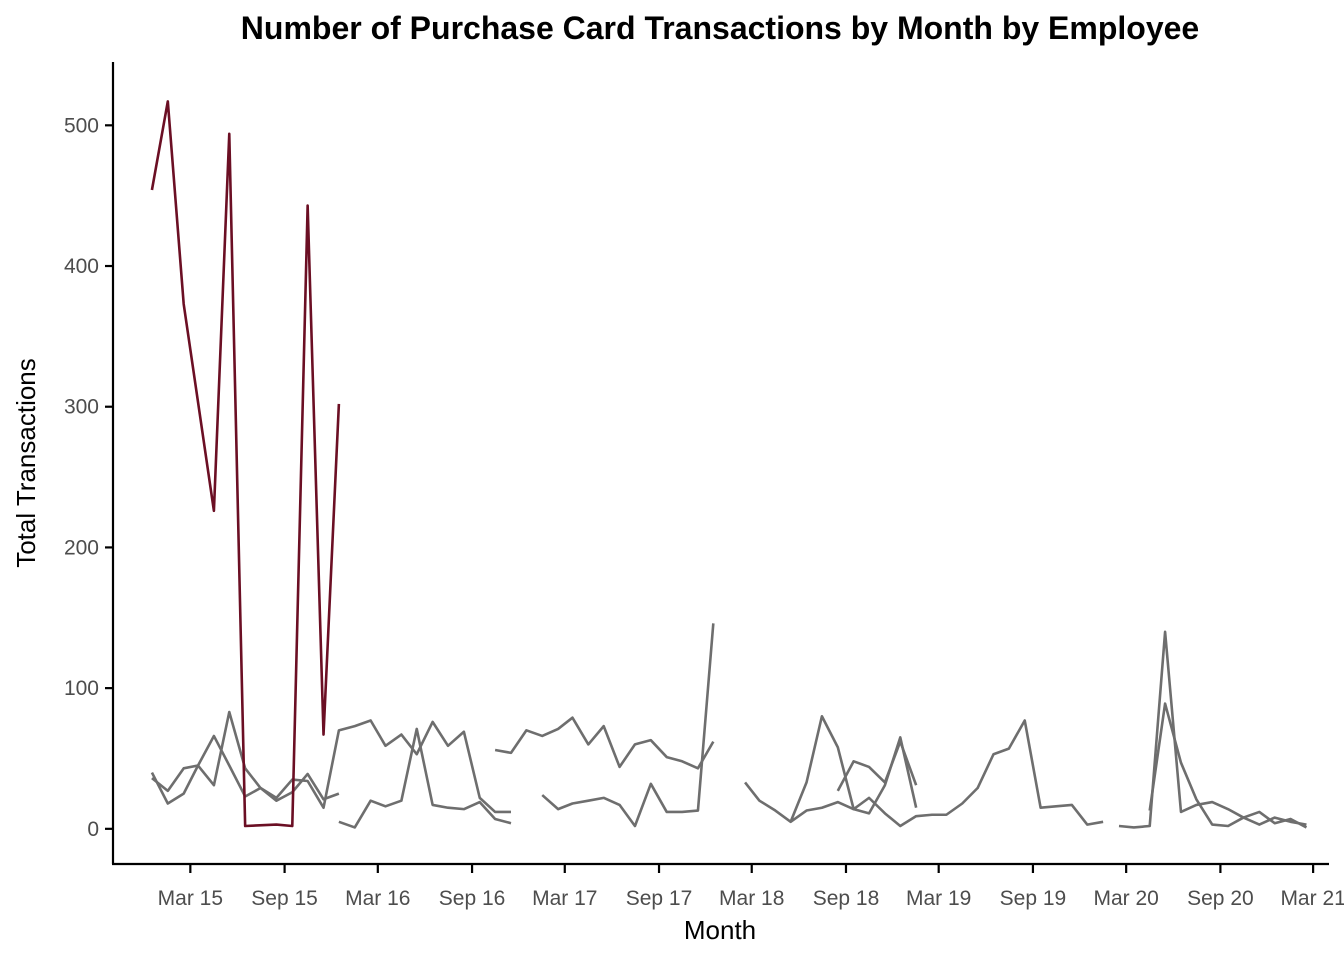  Describe the element at coordinates (93, 829) in the screenshot. I see `y-tick-label: 0` at that location.